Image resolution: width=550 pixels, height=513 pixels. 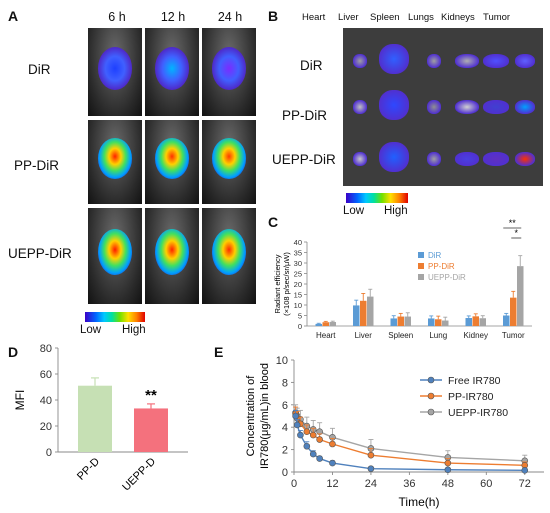 What do you see at coordinates (525, 484) in the screenshot?
I see `x-tick-label: 72` at bounding box center [525, 484].